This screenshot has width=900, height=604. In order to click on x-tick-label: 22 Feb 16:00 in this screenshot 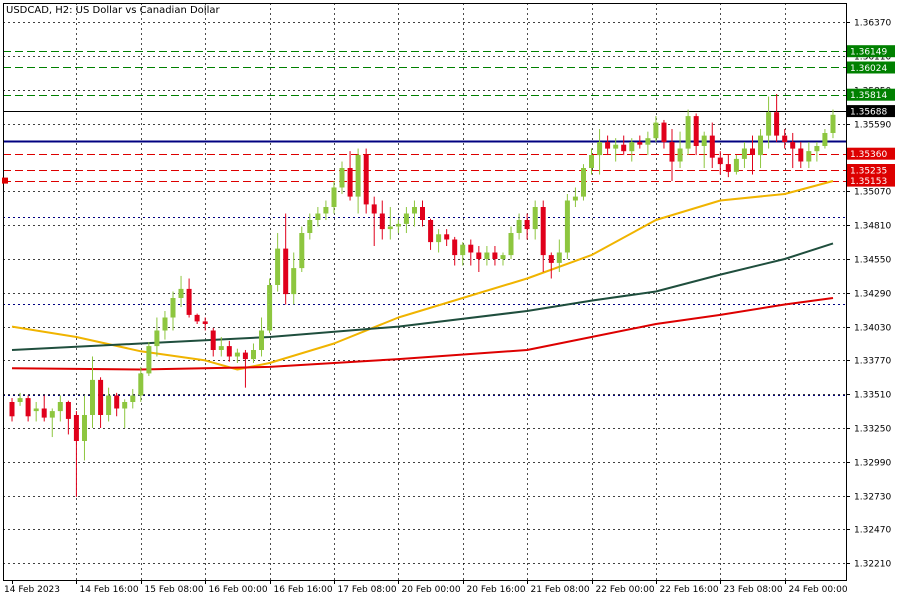, I will do `click(689, 590)`.